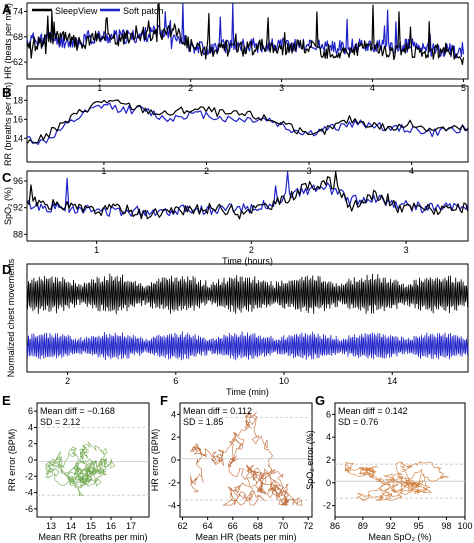  Describe the element at coordinates (12, 460) in the screenshot. I see `y-axis-label: RR error (BPM)` at that location.